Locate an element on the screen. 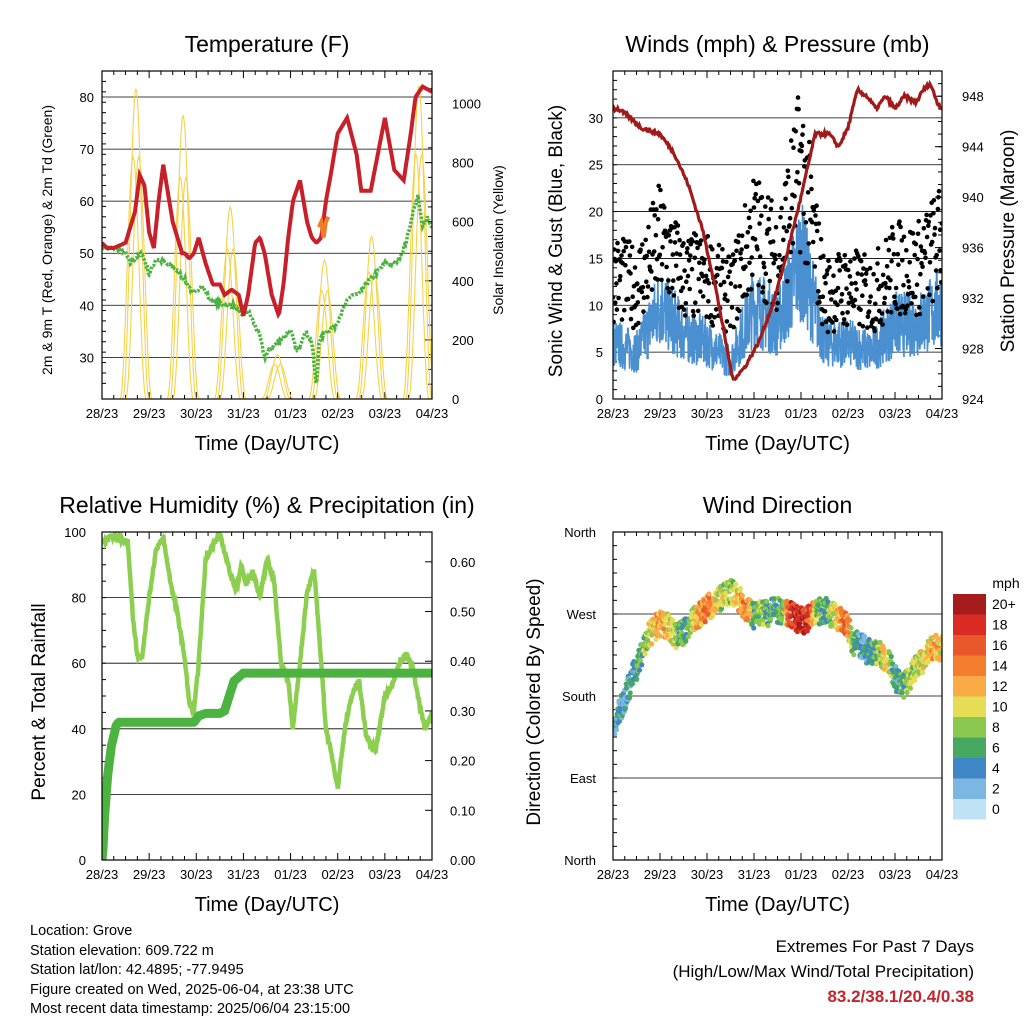 This screenshot has height=1024, width=1024. extremes-title: Extremes For Past 7 Days is located at coordinates (874, 946).